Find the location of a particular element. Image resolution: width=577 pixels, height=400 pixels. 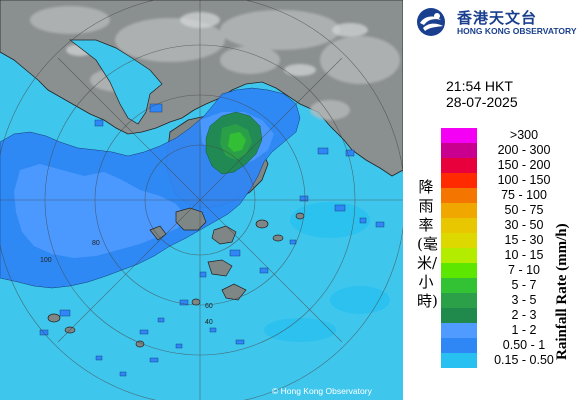

legend-row: 7 - 10 is located at coordinates (509, 270).